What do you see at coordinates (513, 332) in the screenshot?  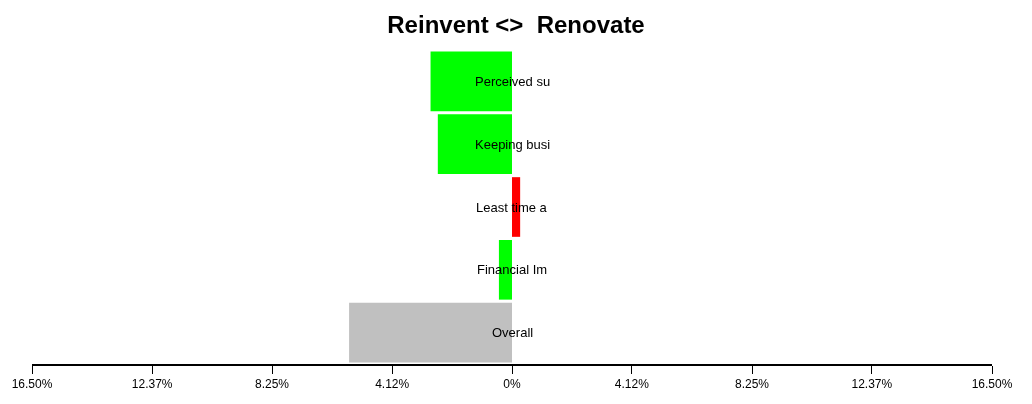 I see `y-tick-label: Overall` at bounding box center [513, 332].